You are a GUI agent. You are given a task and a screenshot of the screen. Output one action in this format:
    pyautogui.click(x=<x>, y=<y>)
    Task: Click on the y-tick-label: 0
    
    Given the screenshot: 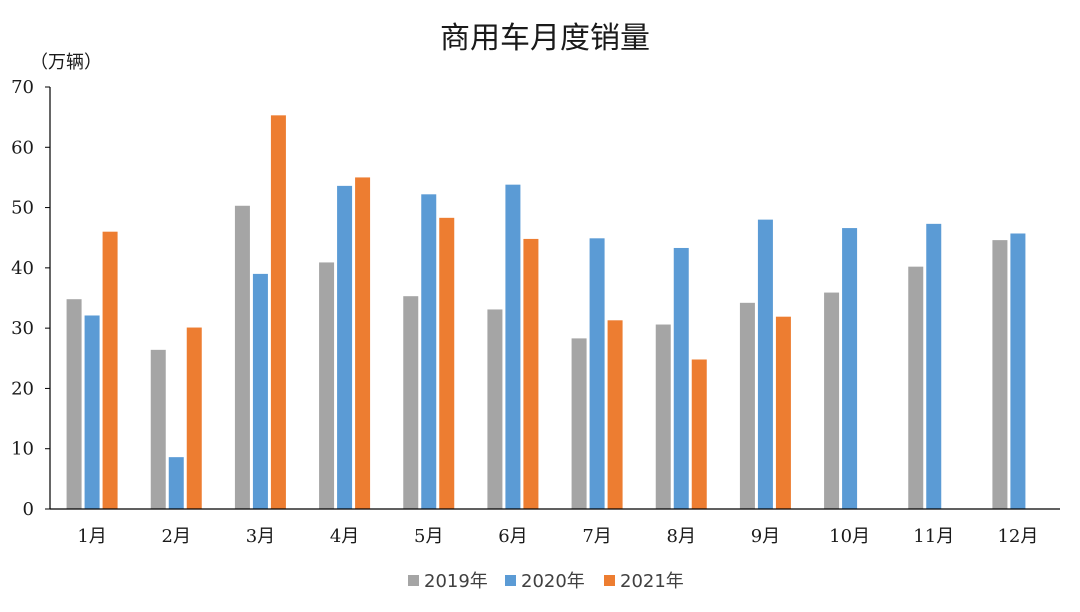 What is the action you would take?
    pyautogui.click(x=28, y=509)
    